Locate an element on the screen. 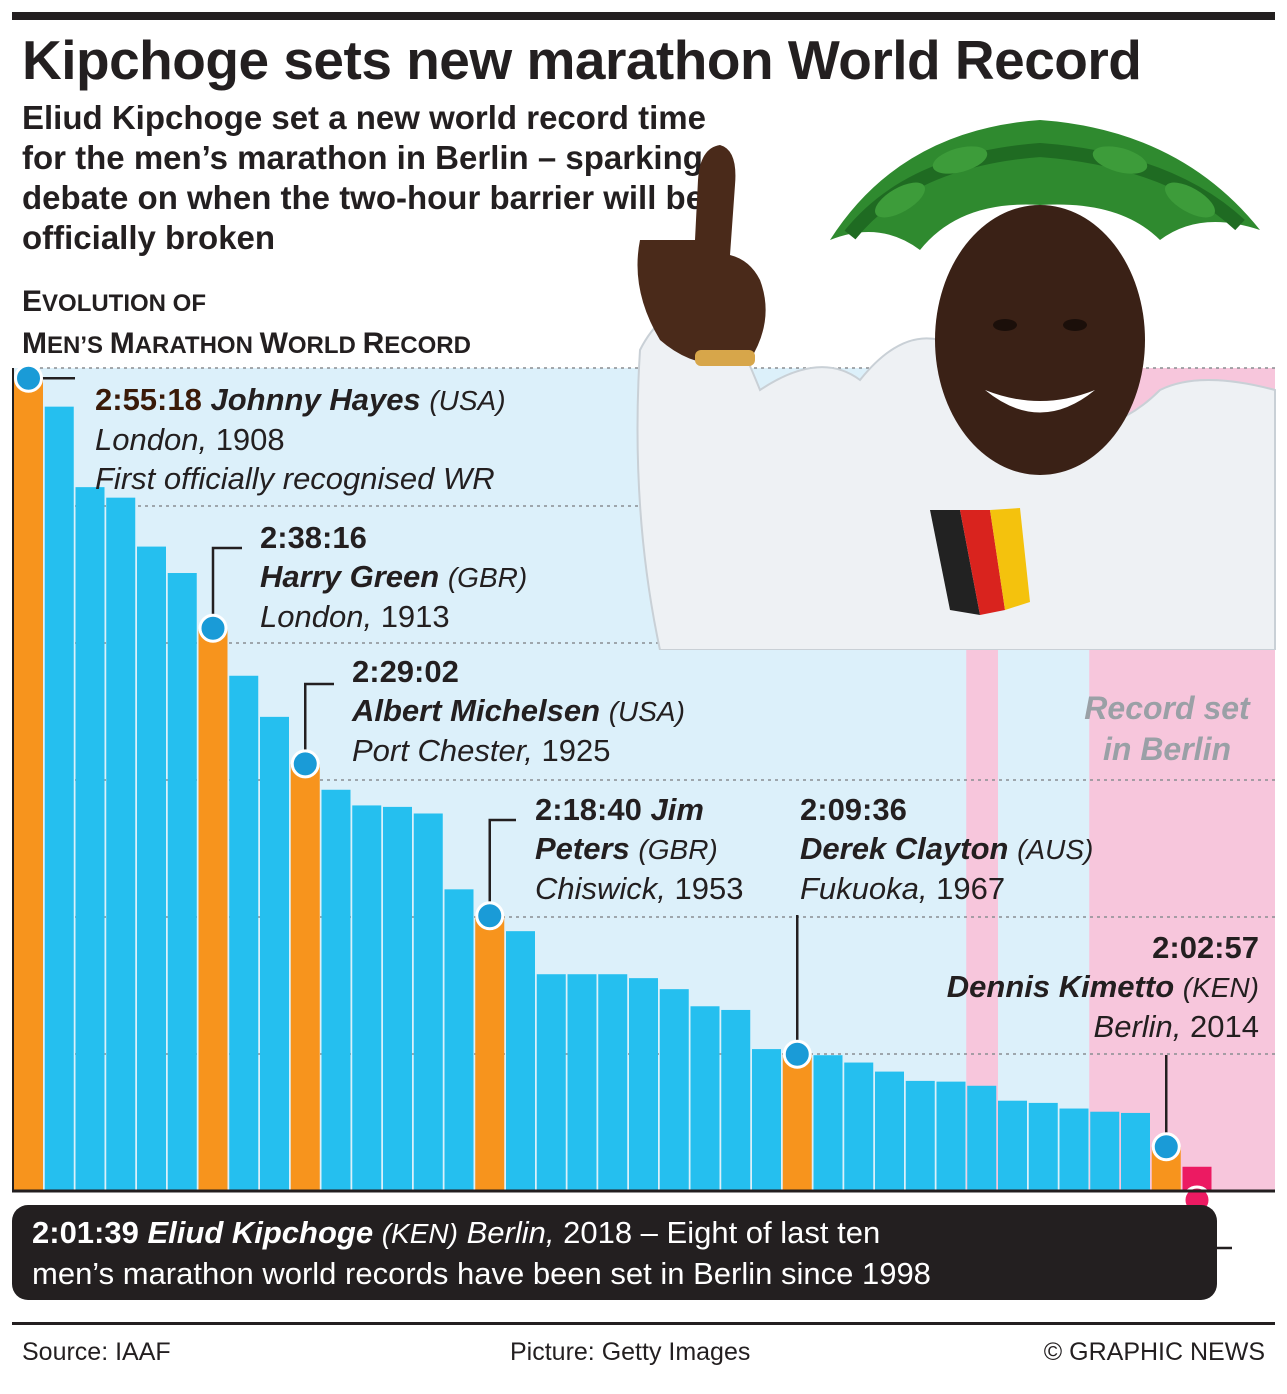  record-year: 2014 is located at coordinates (1224, 1026).